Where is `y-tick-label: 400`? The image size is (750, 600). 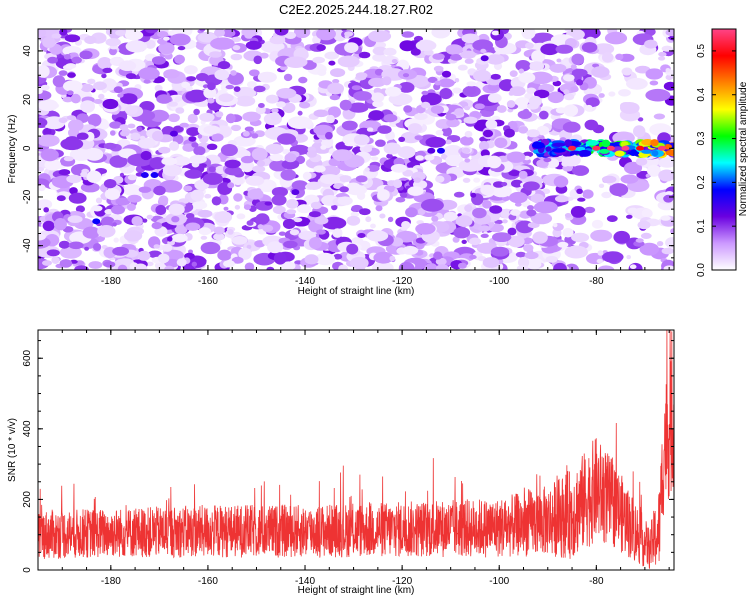 y-tick-label: 400 is located at coordinates (27, 428).